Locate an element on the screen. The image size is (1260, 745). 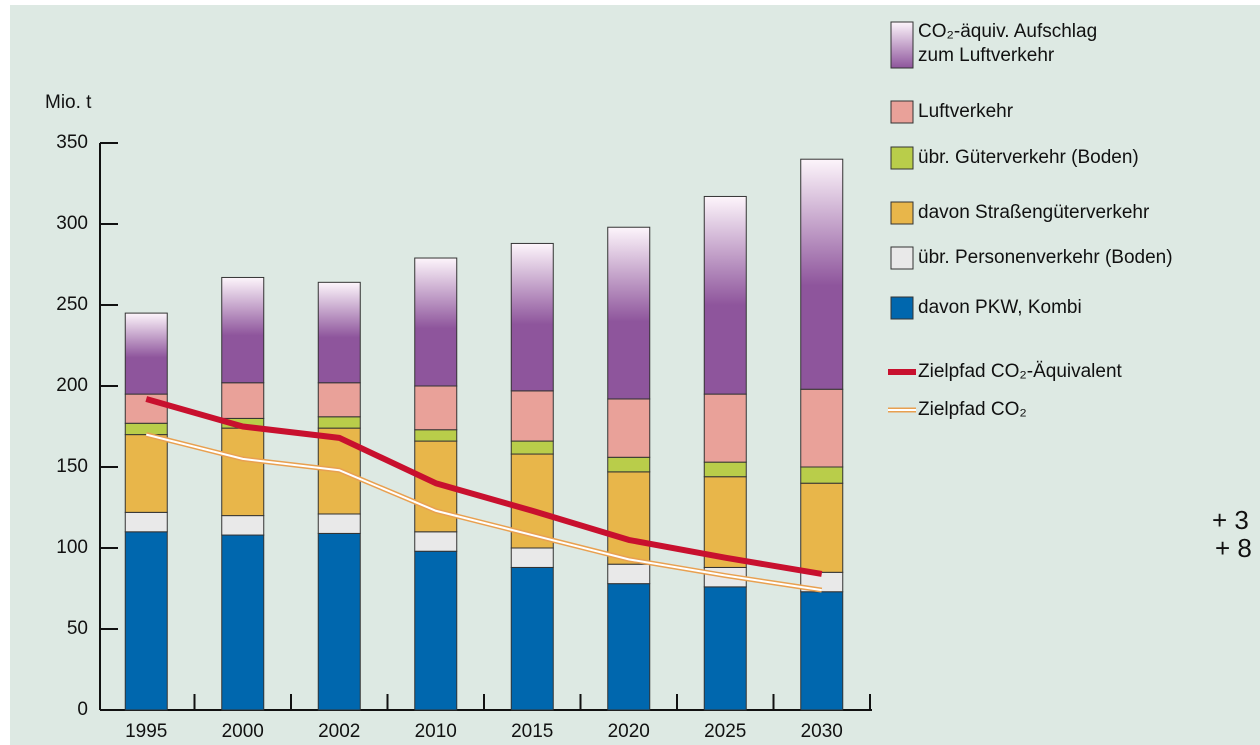
line-inner is located at coordinates (484, 512).